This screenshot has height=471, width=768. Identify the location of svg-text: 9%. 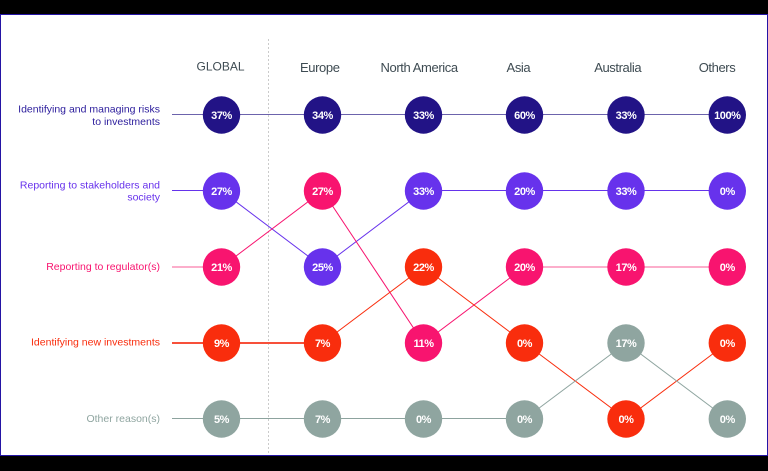
(222, 344).